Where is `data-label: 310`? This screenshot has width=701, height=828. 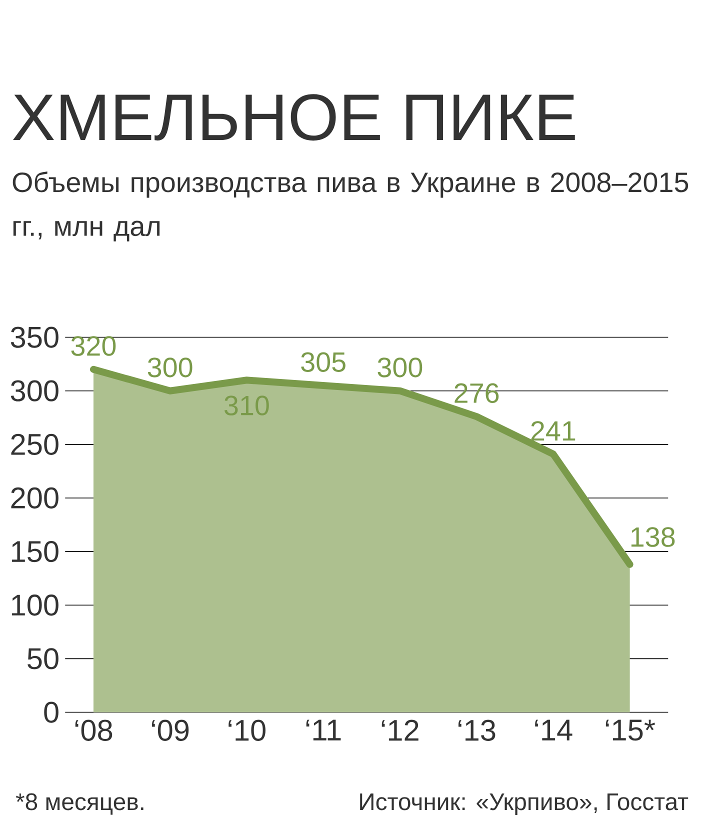 data-label: 310 is located at coordinates (246, 406).